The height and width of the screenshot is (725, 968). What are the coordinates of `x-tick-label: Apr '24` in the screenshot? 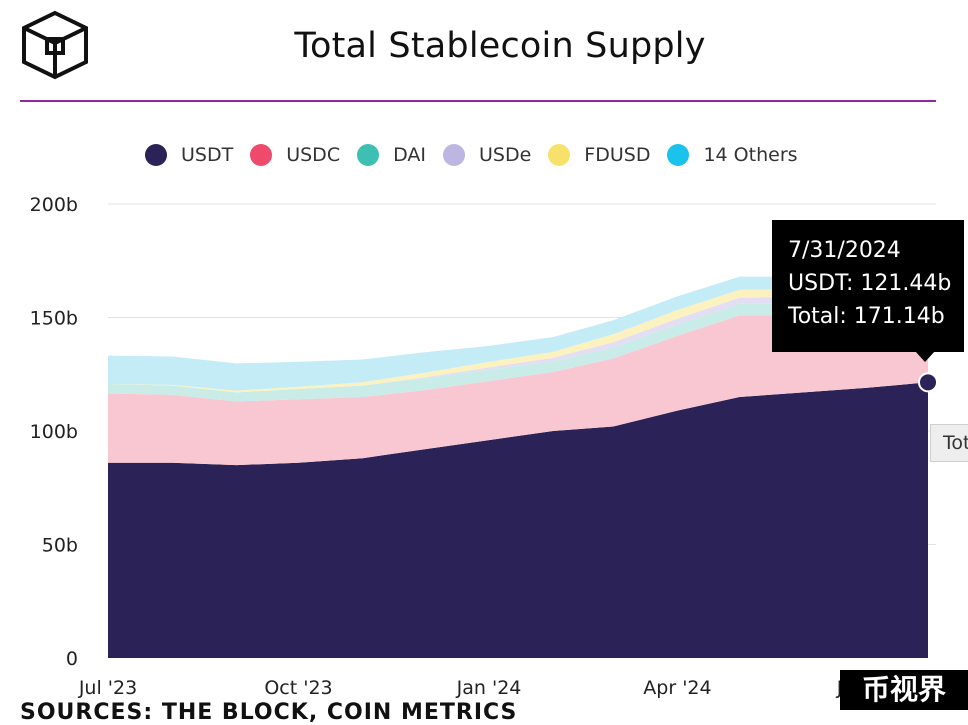 It's located at (677, 688).